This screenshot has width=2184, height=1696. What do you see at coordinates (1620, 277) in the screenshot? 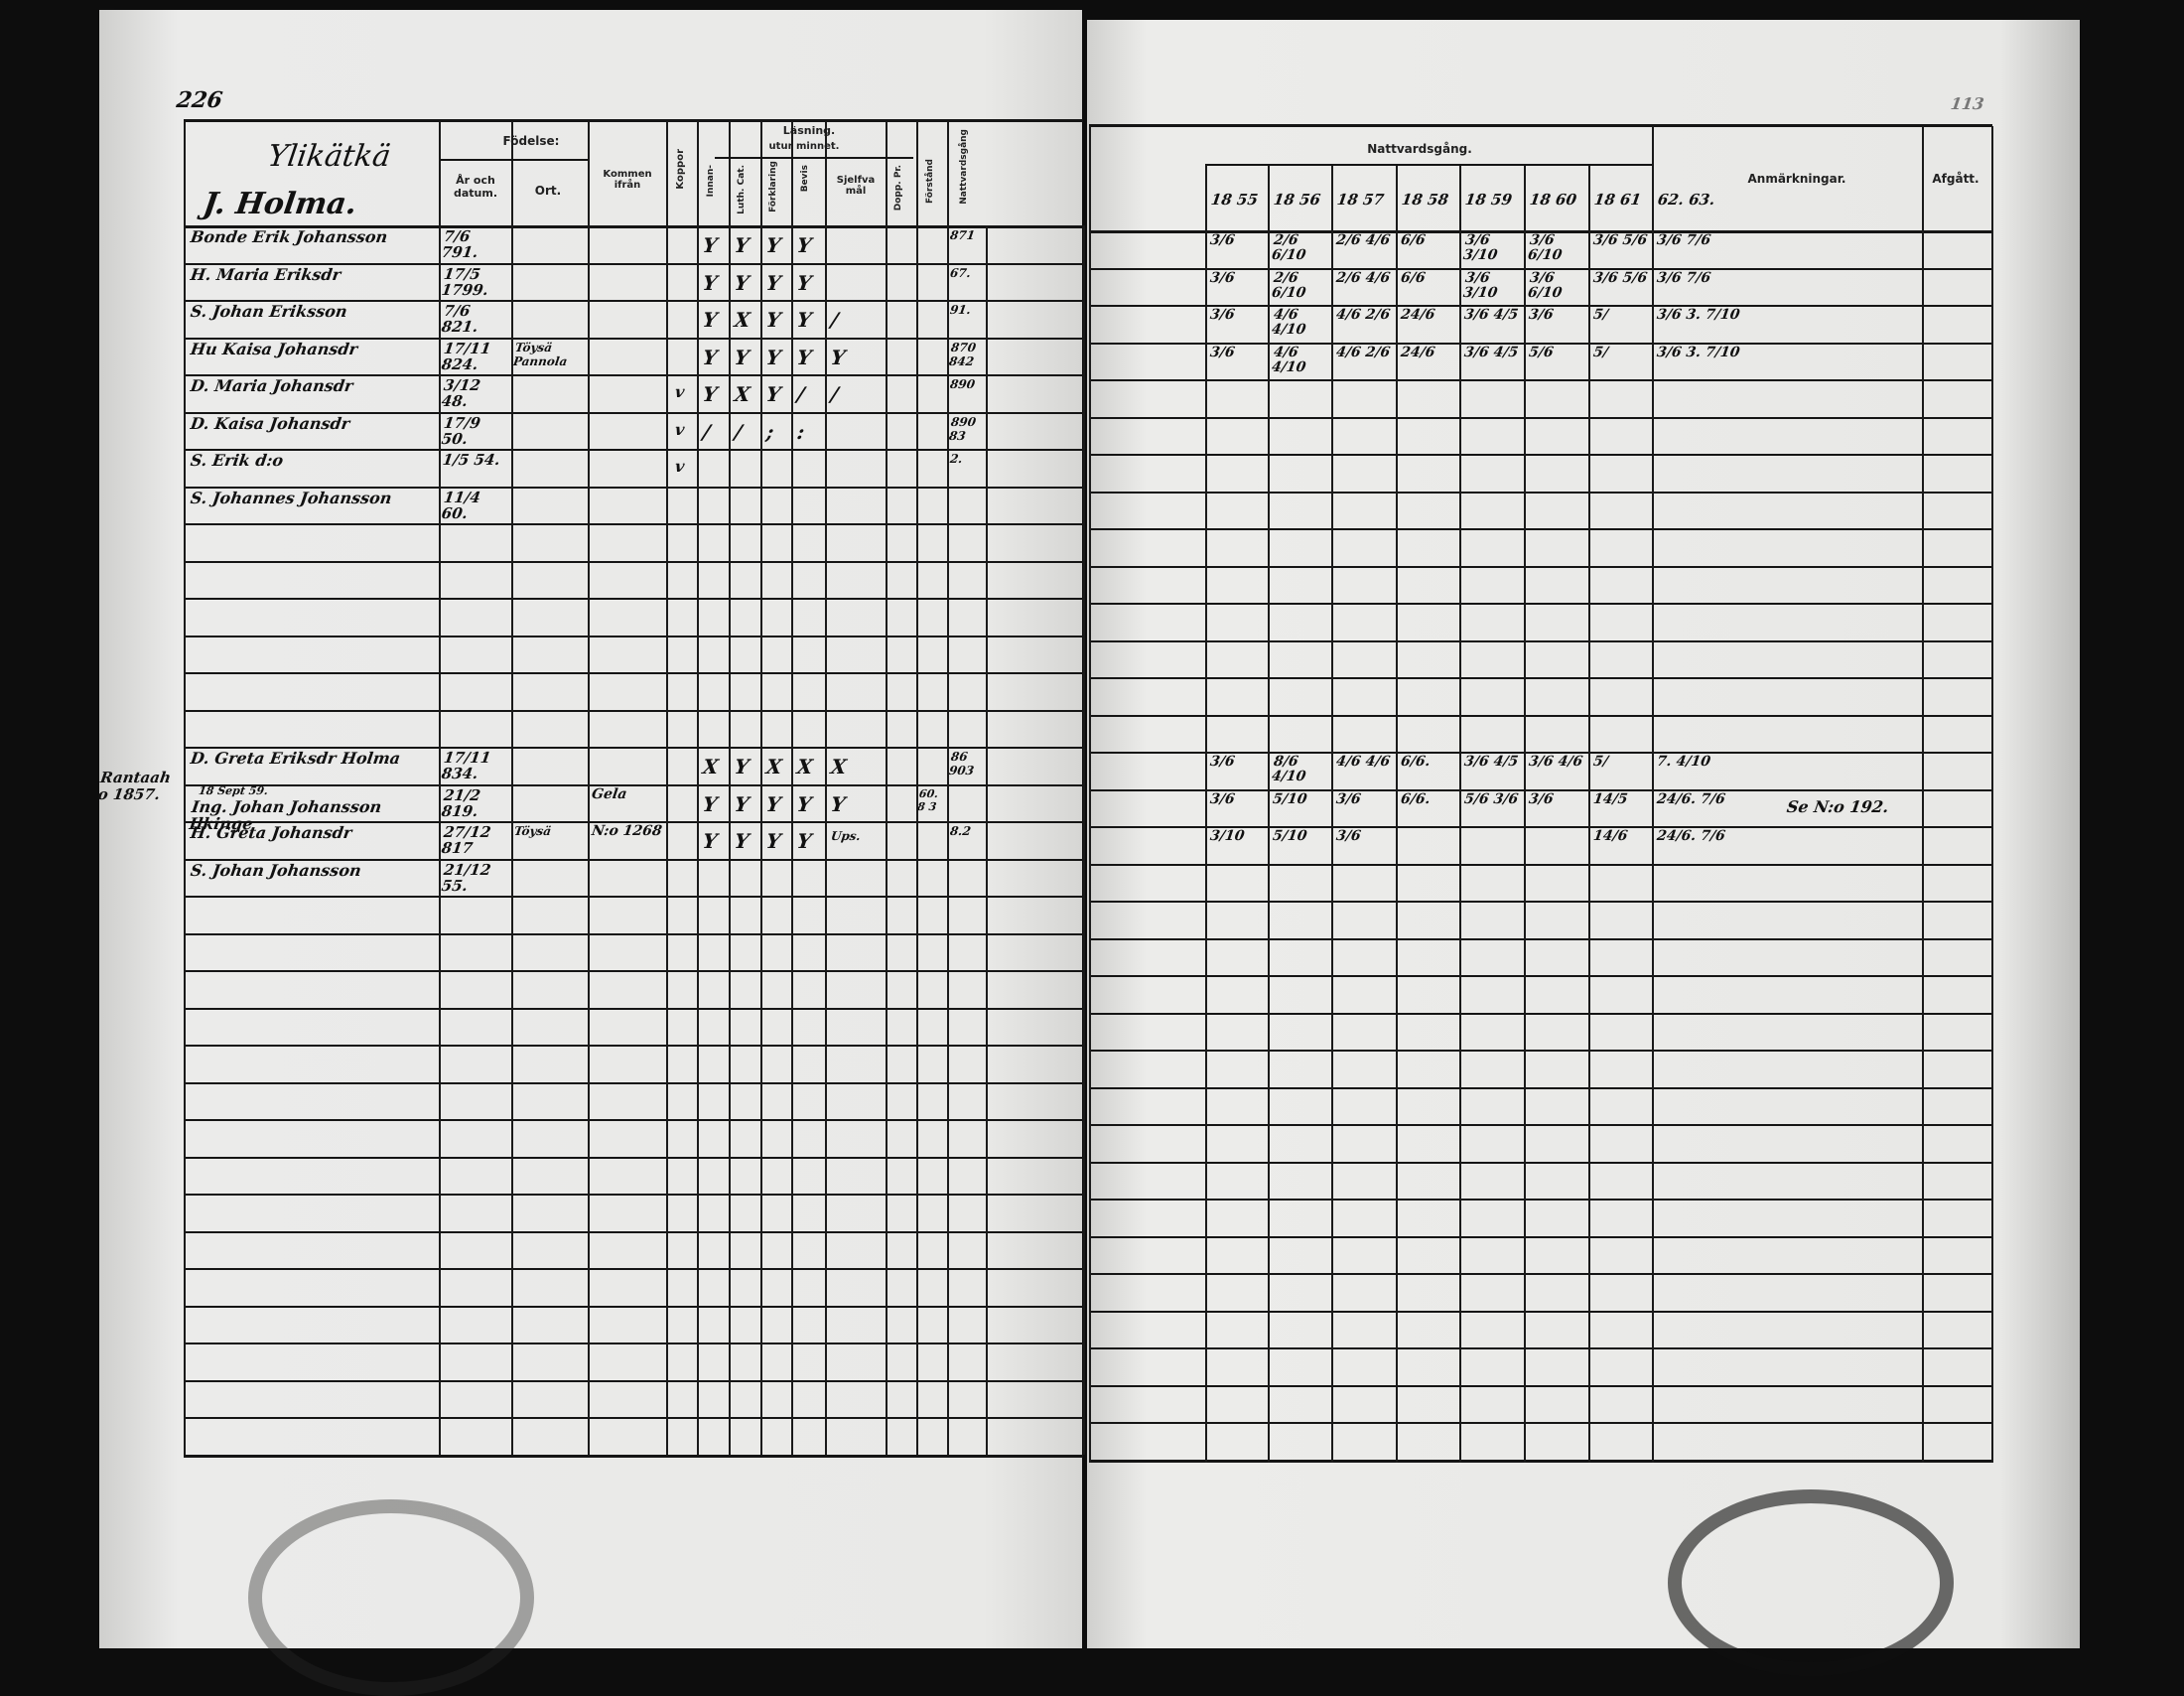
I see `communion-cell: 3/6 5/6` at bounding box center [1620, 277].